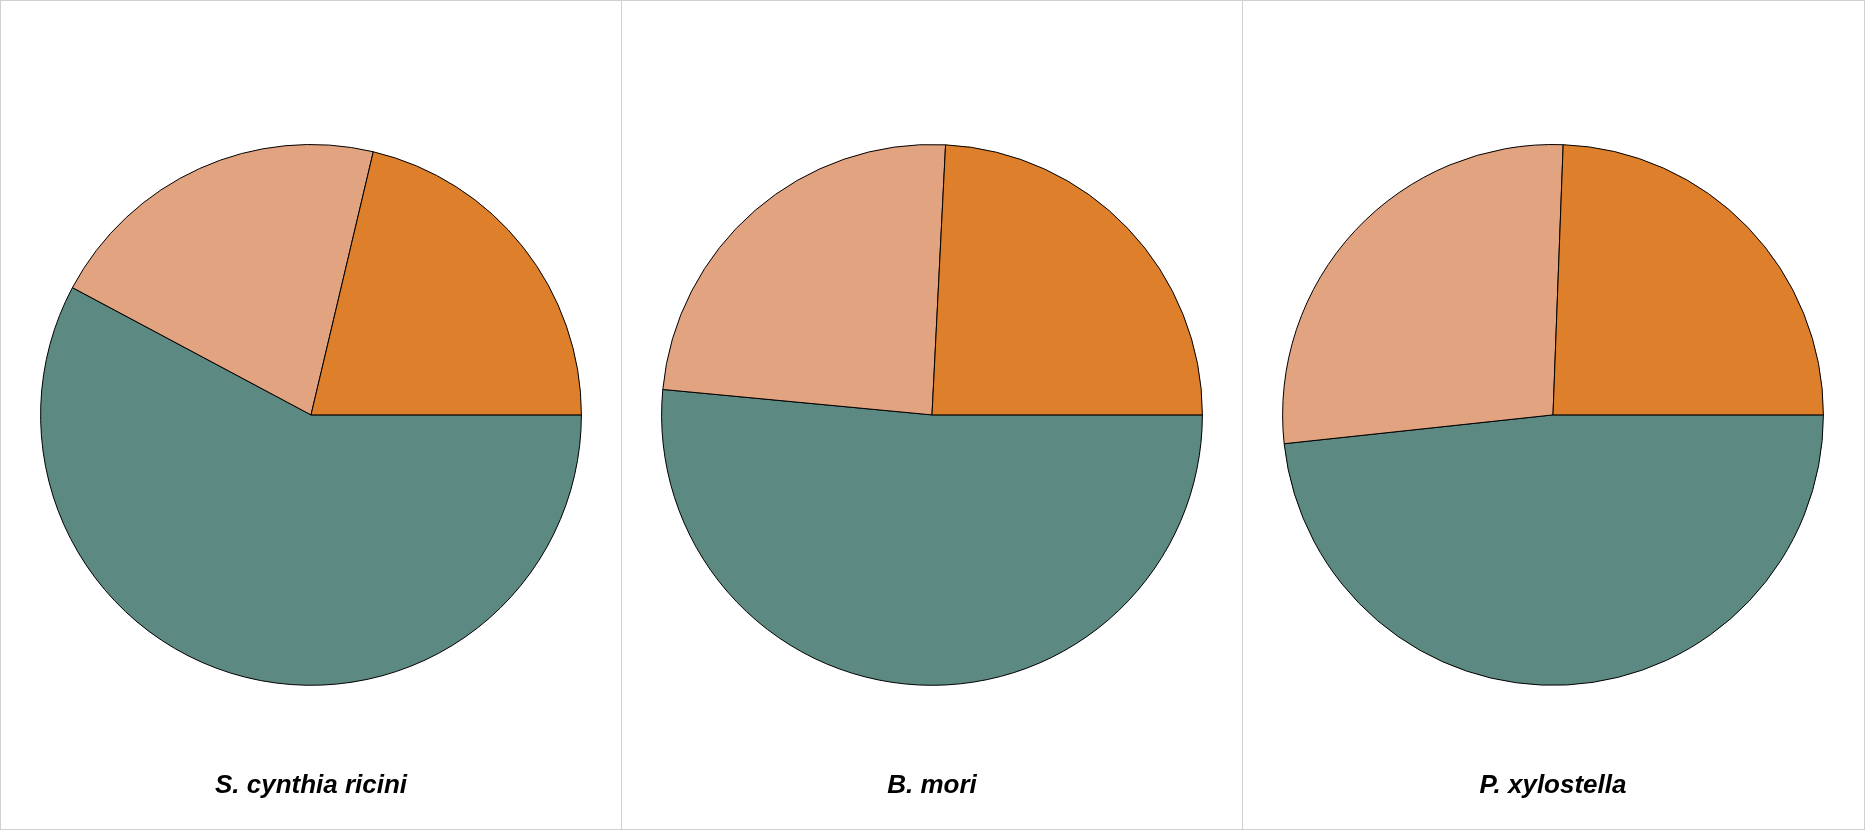  Describe the element at coordinates (311, 783) in the screenshot. I see `text: S. cynthia ricini` at that location.